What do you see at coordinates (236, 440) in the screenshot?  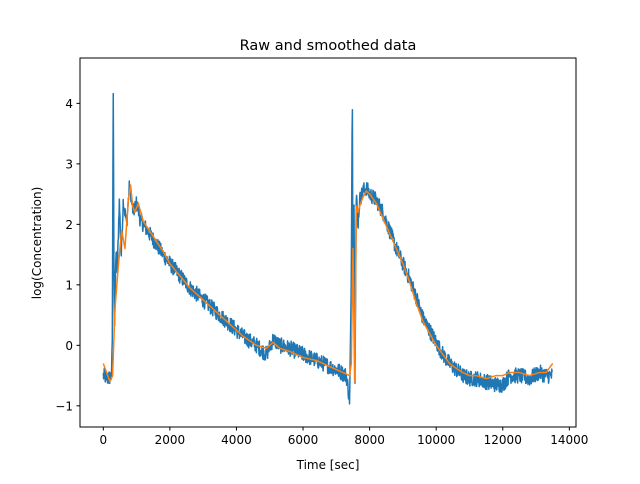 I see `x-tick-label: 4000` at bounding box center [236, 440].